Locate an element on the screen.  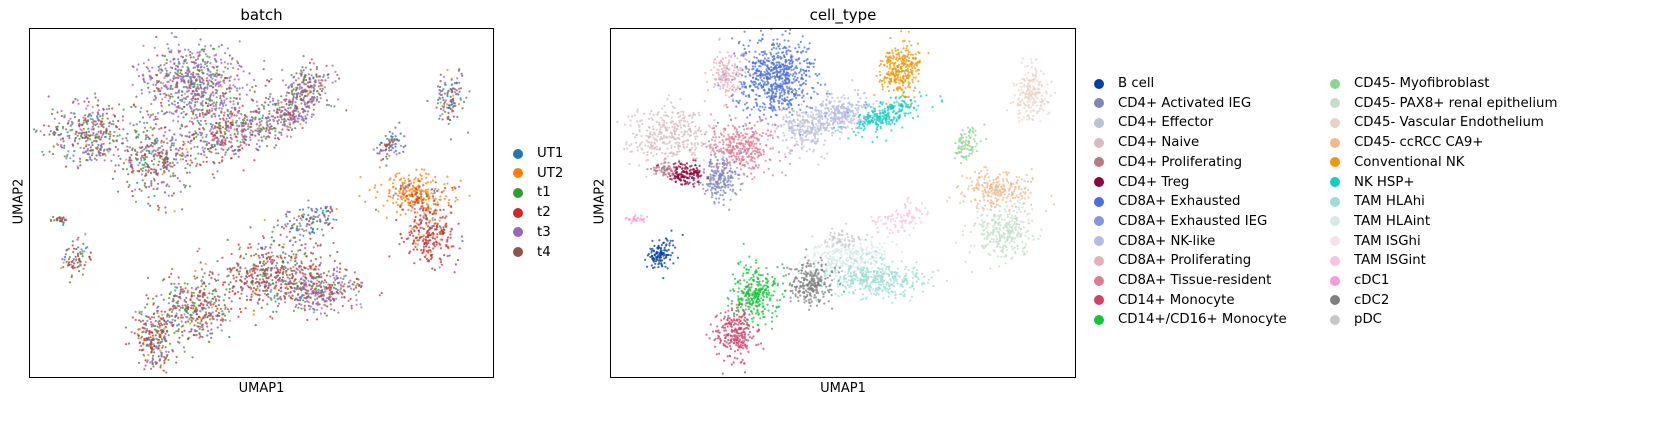
legend-item: TAM ISGint is located at coordinates (1378, 260).